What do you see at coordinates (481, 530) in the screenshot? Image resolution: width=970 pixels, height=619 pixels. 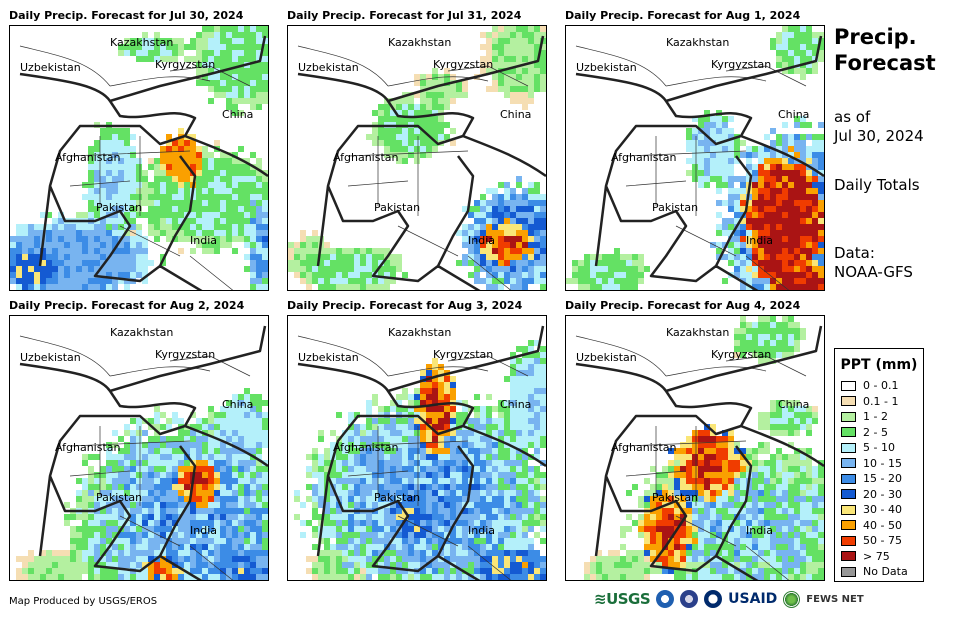 I see `map-label-india: India` at bounding box center [481, 530].